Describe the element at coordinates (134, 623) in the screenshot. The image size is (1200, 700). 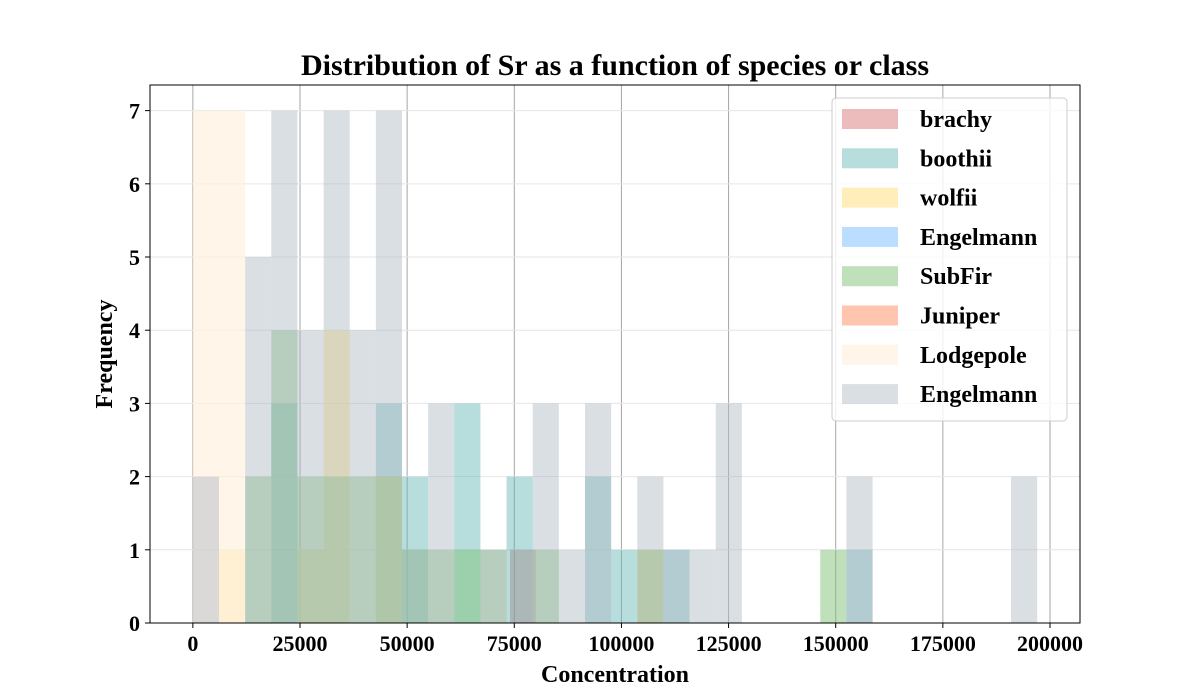
I see `y-tick-label: 0` at that location.